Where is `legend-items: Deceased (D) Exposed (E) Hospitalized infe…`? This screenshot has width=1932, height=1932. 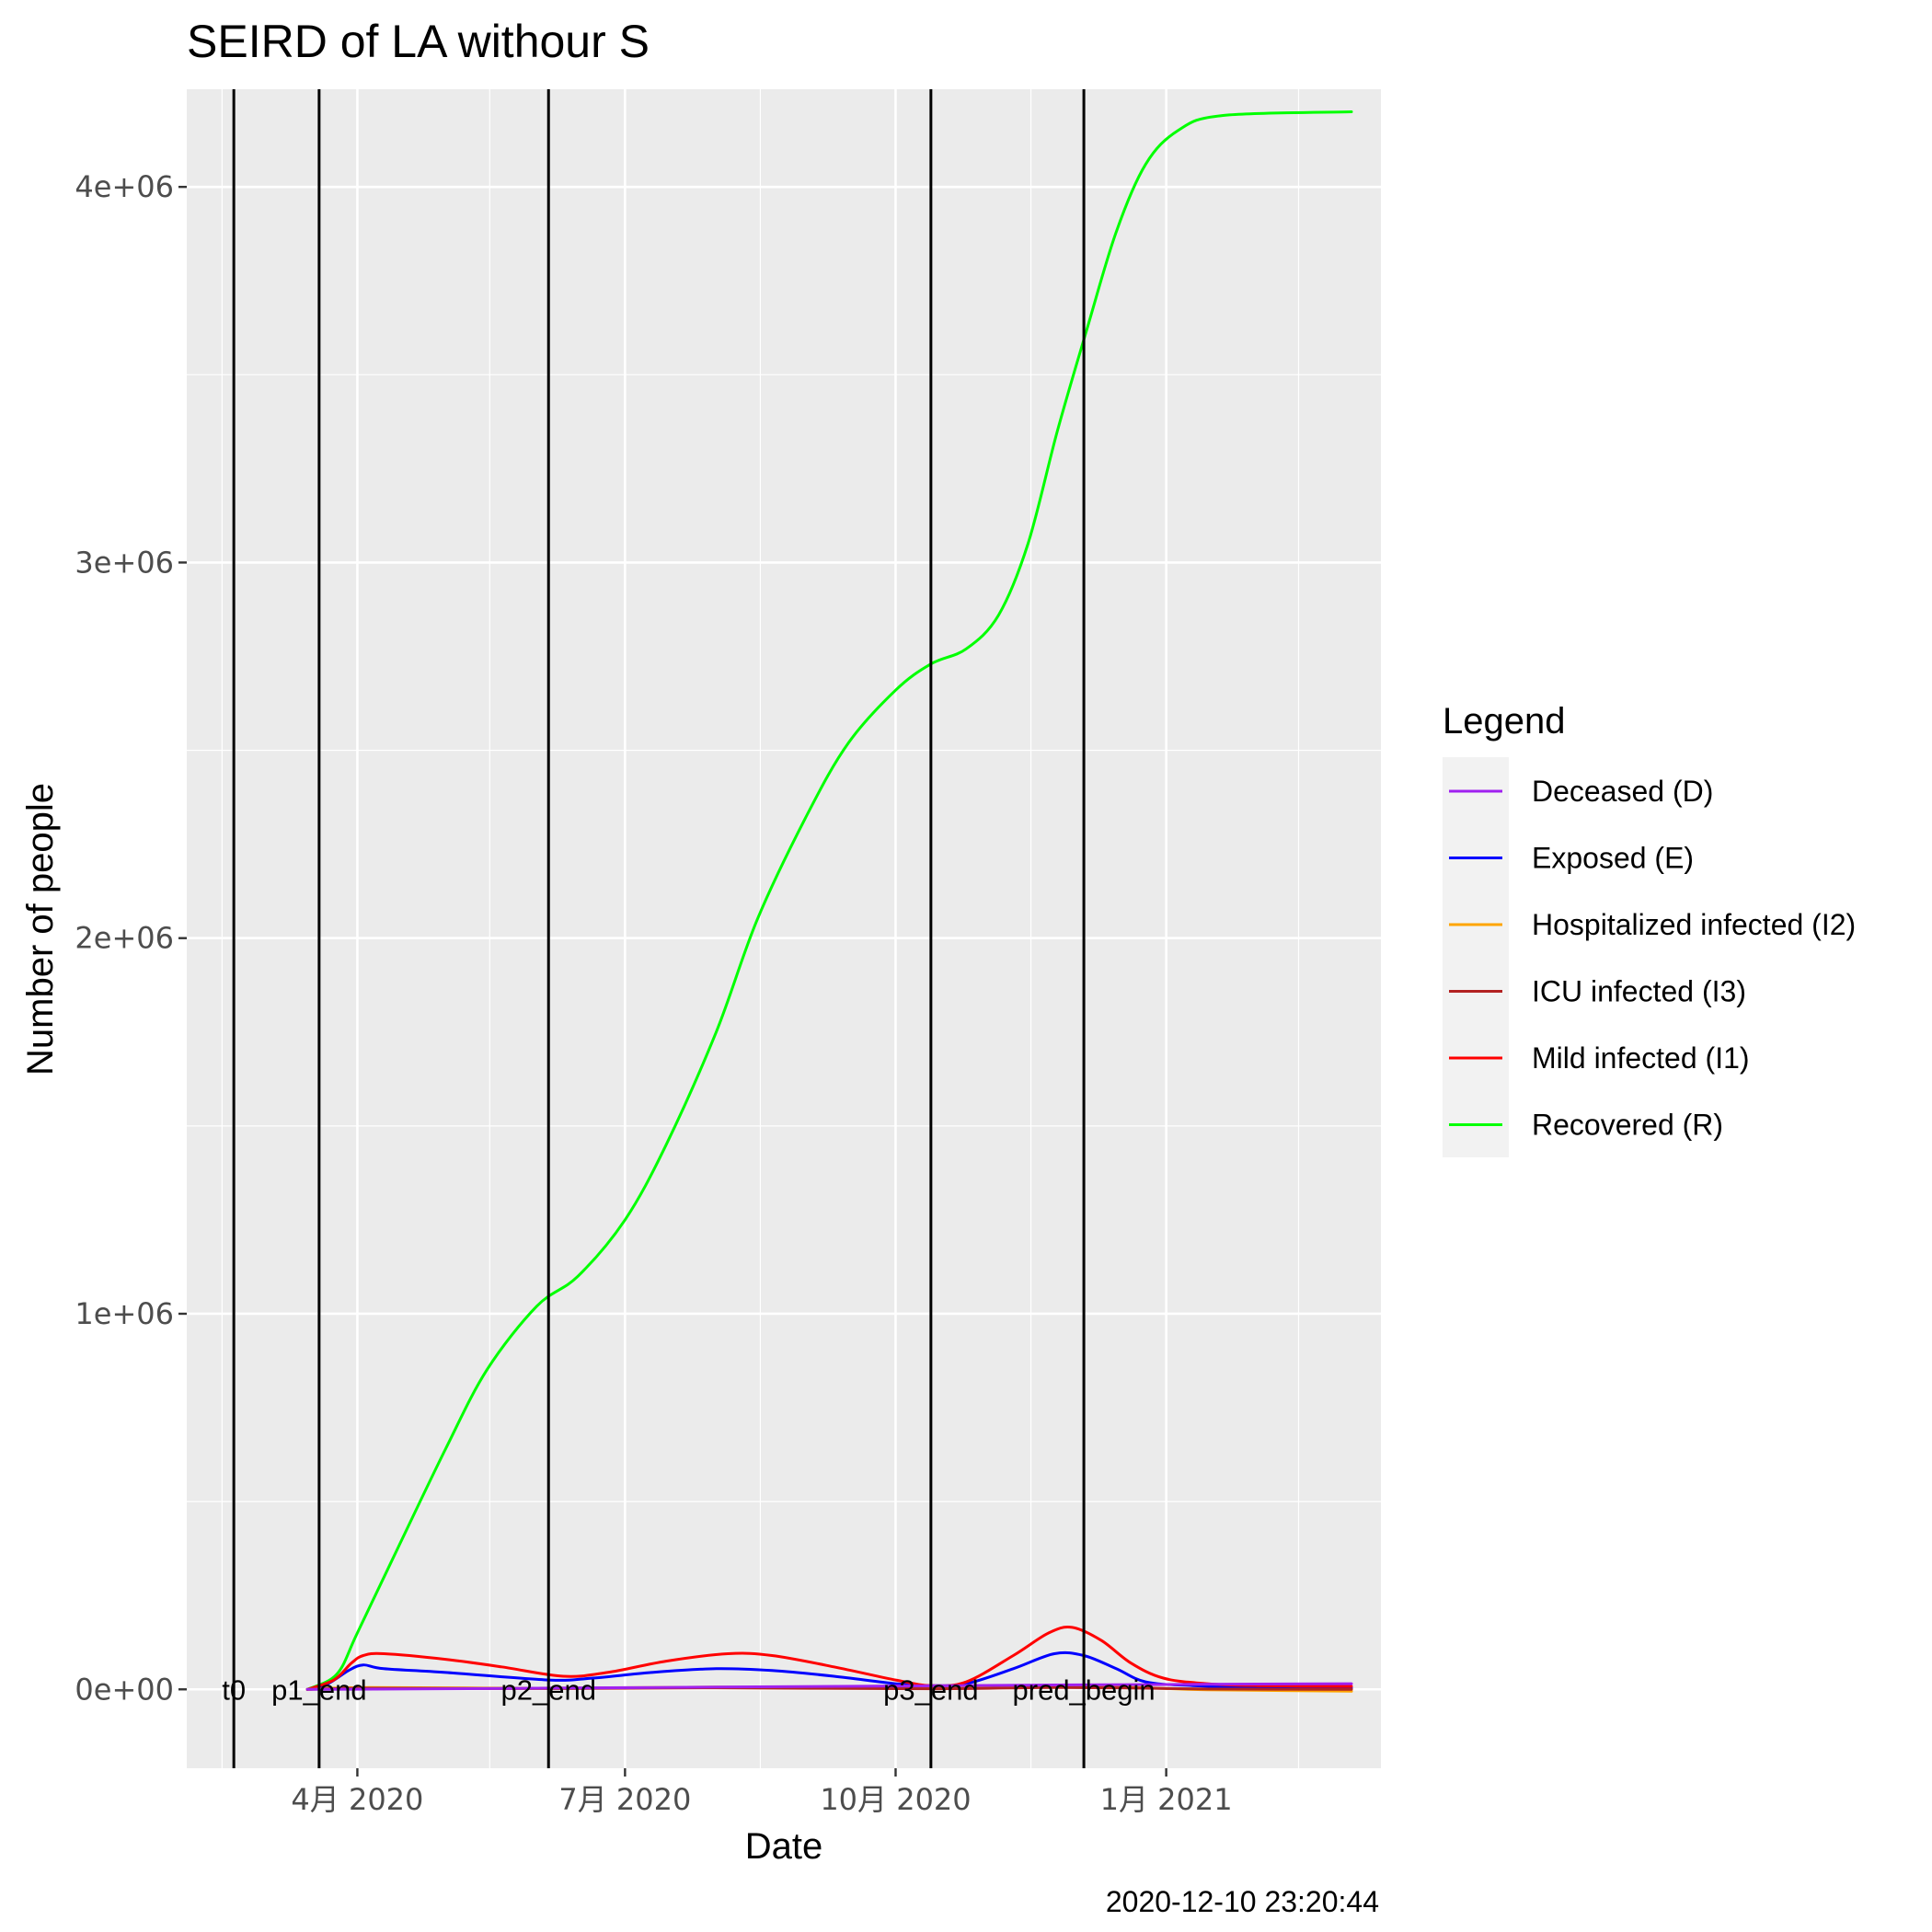 legend-items: Deceased (D) Exposed (E) Hospitalized infe… is located at coordinates (1652, 958).